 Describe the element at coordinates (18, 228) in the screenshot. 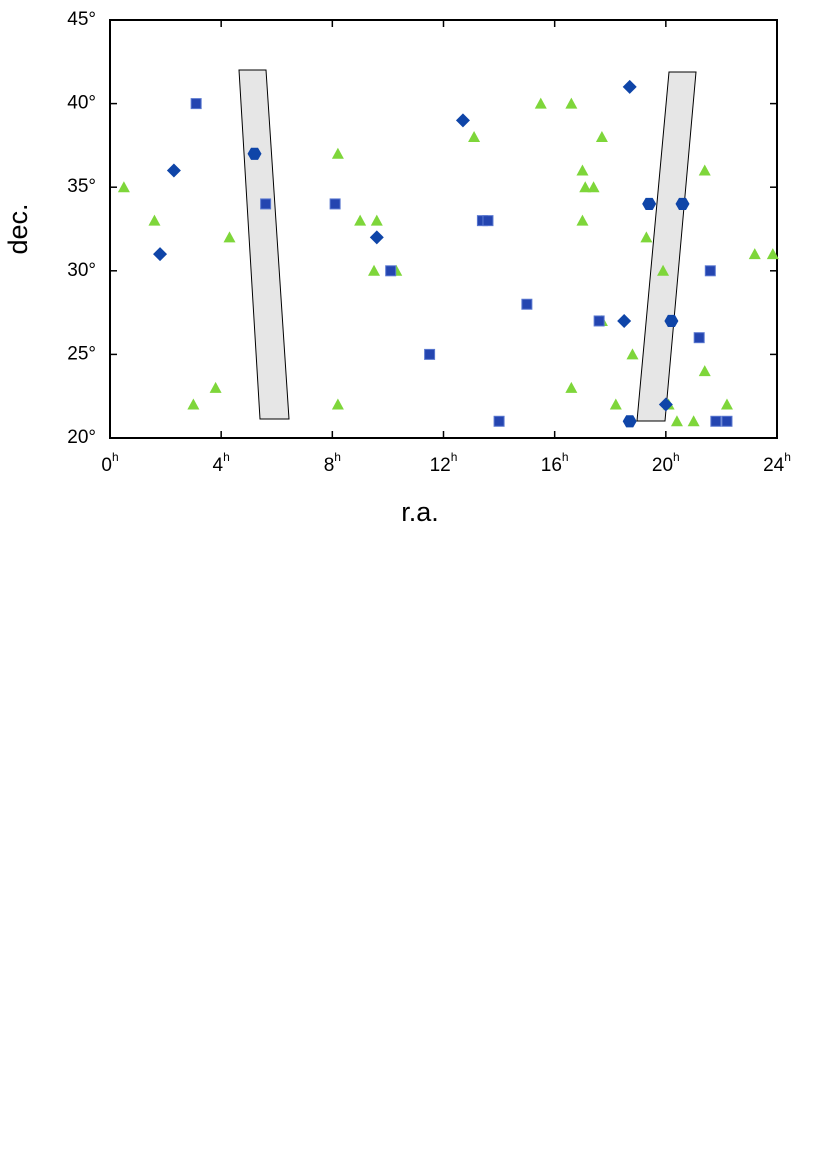

I see `y-axis-label: dec.` at that location.